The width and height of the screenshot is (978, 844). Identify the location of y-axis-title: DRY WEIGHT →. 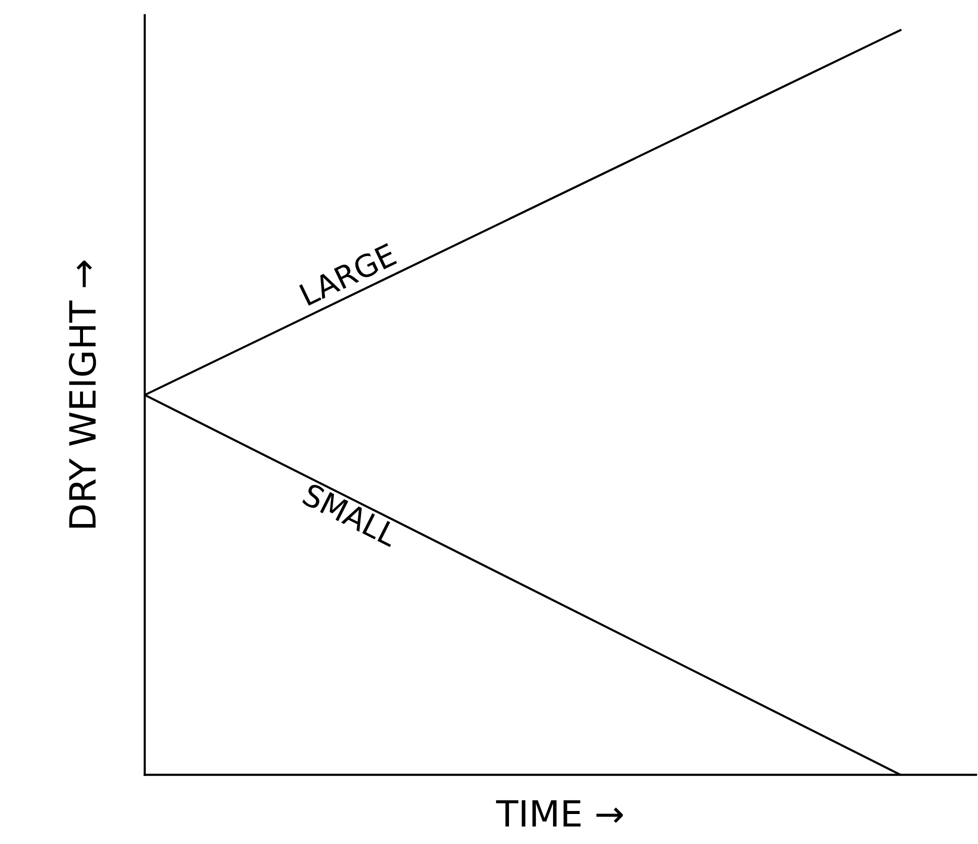
(82, 394).